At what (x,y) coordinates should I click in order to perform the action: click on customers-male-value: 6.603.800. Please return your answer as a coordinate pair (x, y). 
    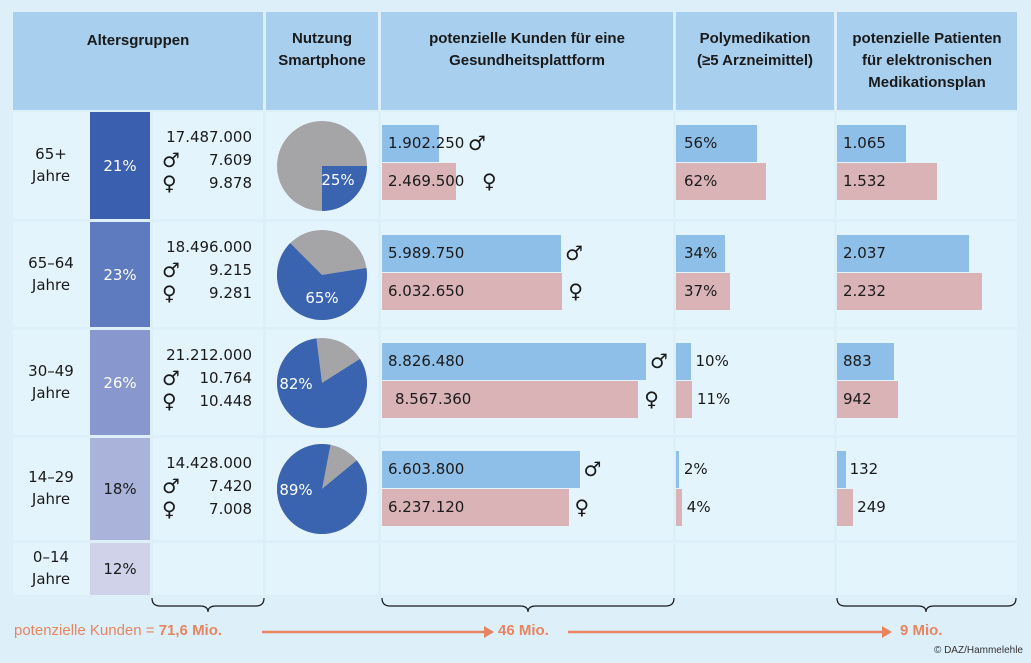
    Looking at the image, I should click on (426, 469).